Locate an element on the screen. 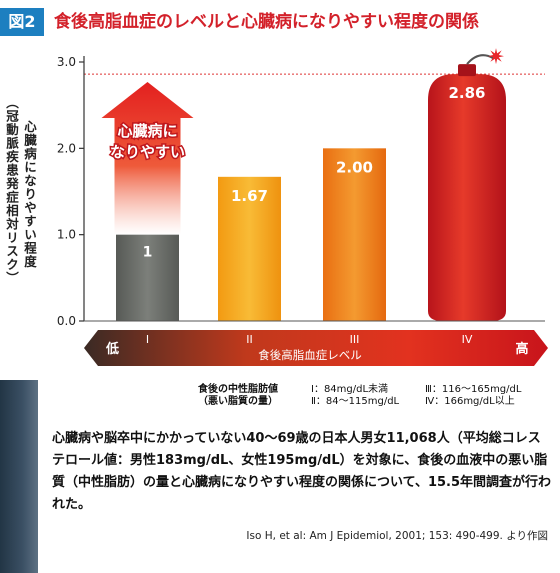 This screenshot has width=560, height=573. legend-item-2: Ⅱ：84～115mg/dL is located at coordinates (355, 401).